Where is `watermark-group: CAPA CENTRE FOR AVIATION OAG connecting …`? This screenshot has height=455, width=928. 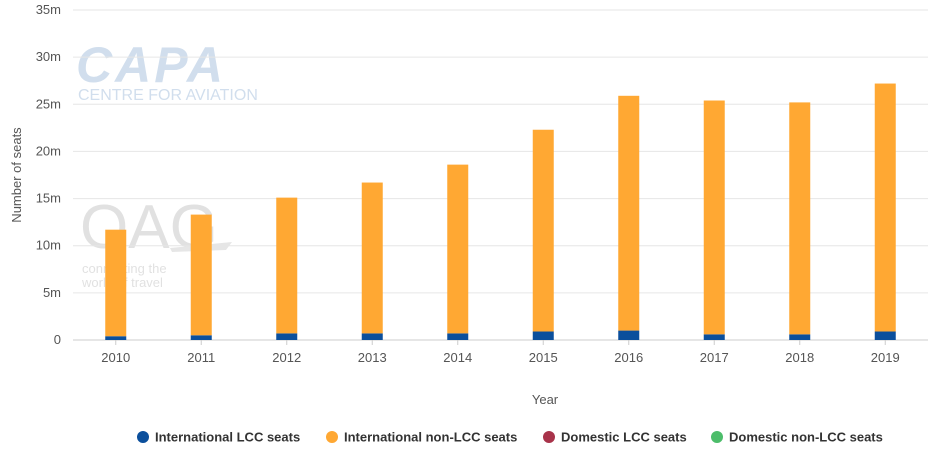
watermark-group: CAPA CENTRE FOR AVIATION OAG connecting … is located at coordinates (167, 163).